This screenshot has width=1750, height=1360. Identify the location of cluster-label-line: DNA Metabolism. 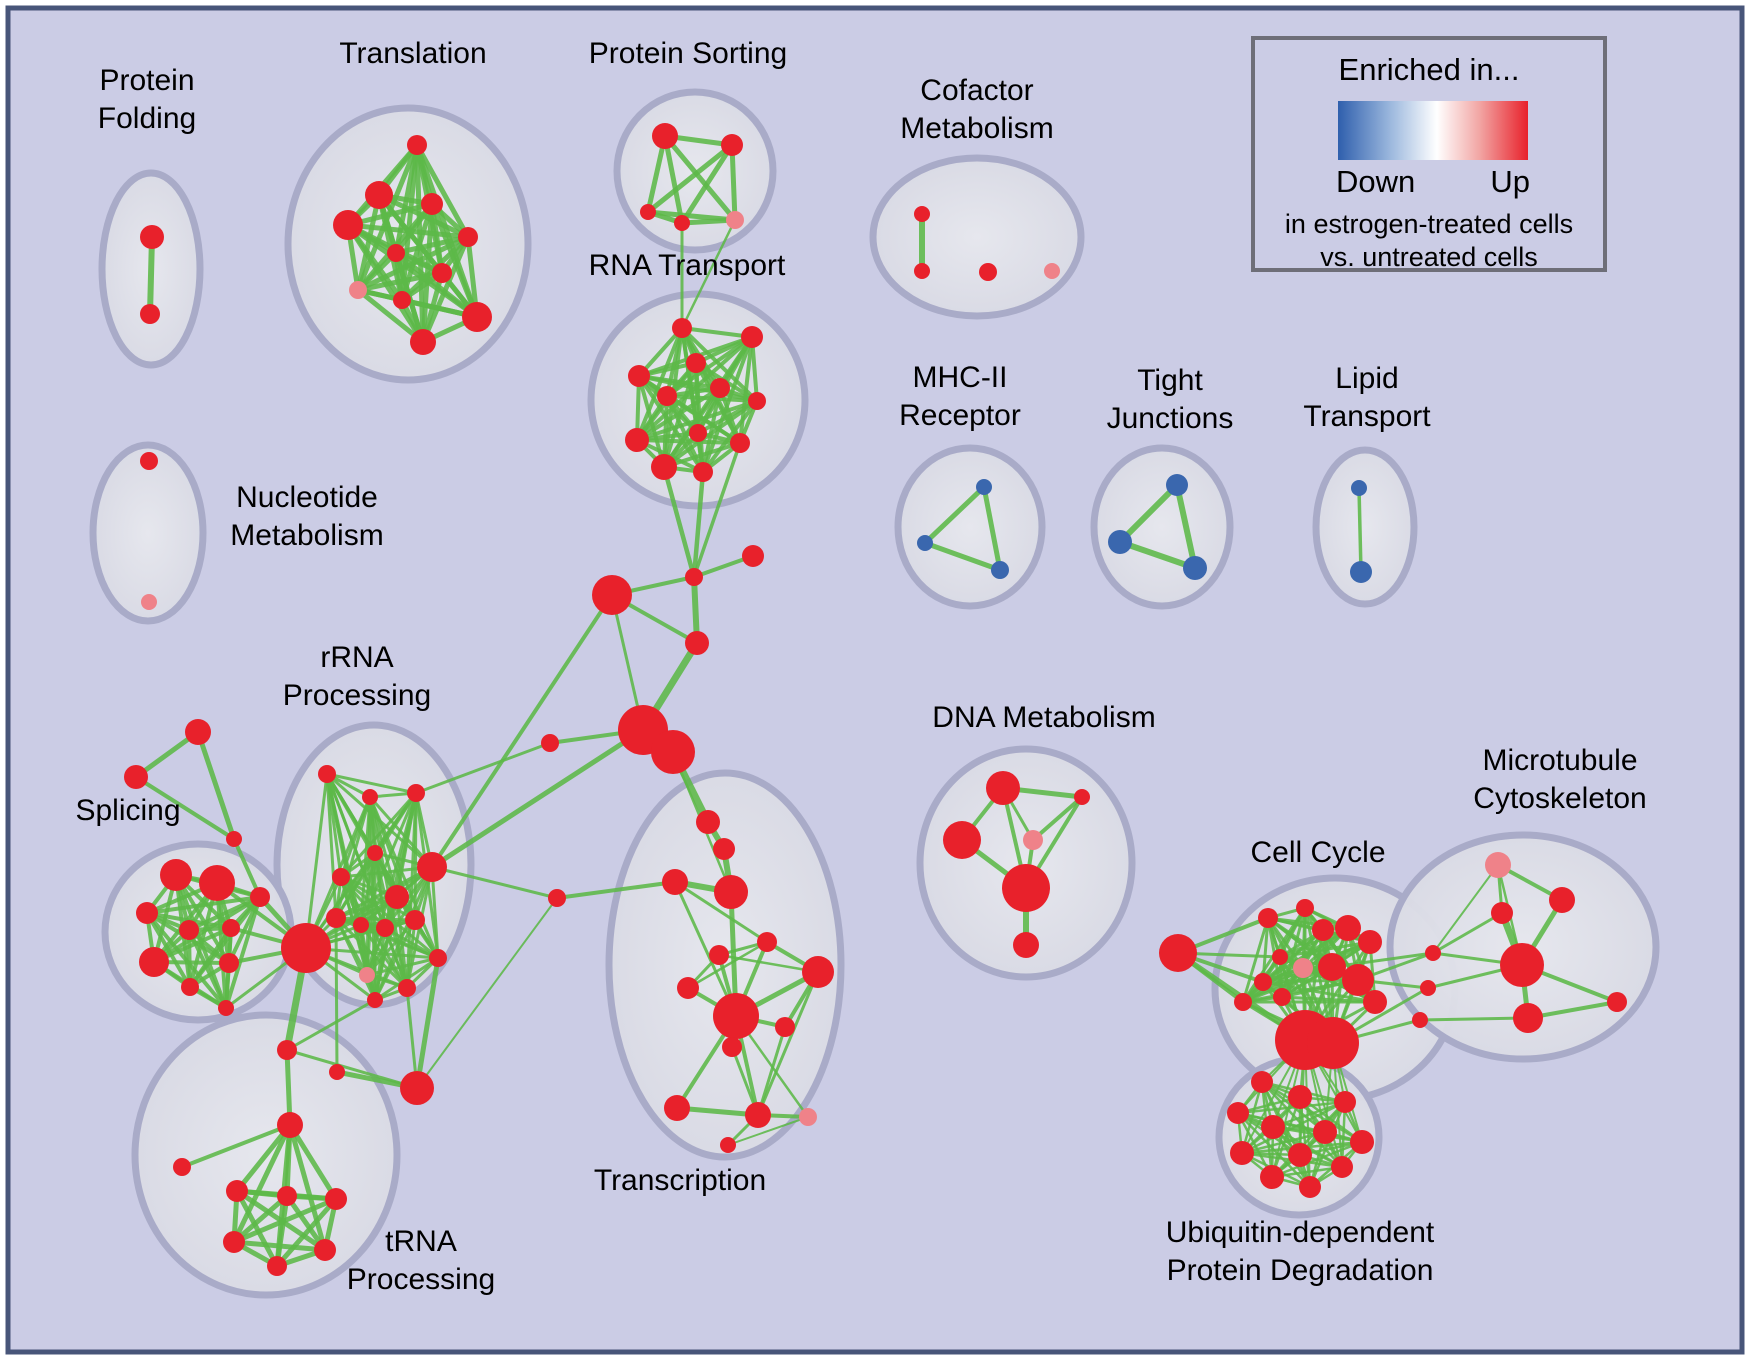
(1043, 717).